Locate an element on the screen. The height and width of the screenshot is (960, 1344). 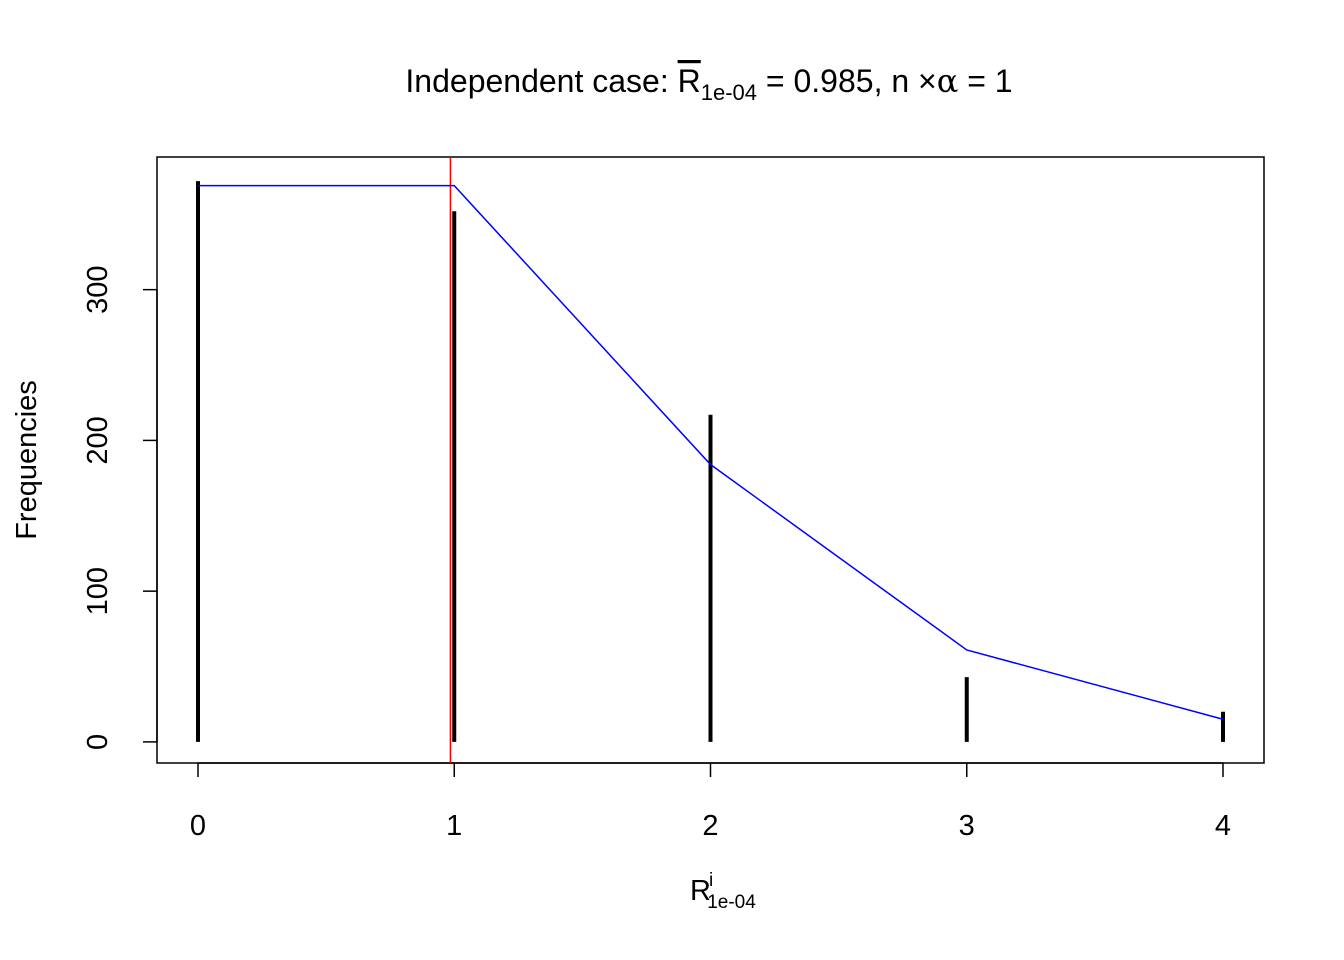
title-subscript: 1e-04 is located at coordinates (729, 92).